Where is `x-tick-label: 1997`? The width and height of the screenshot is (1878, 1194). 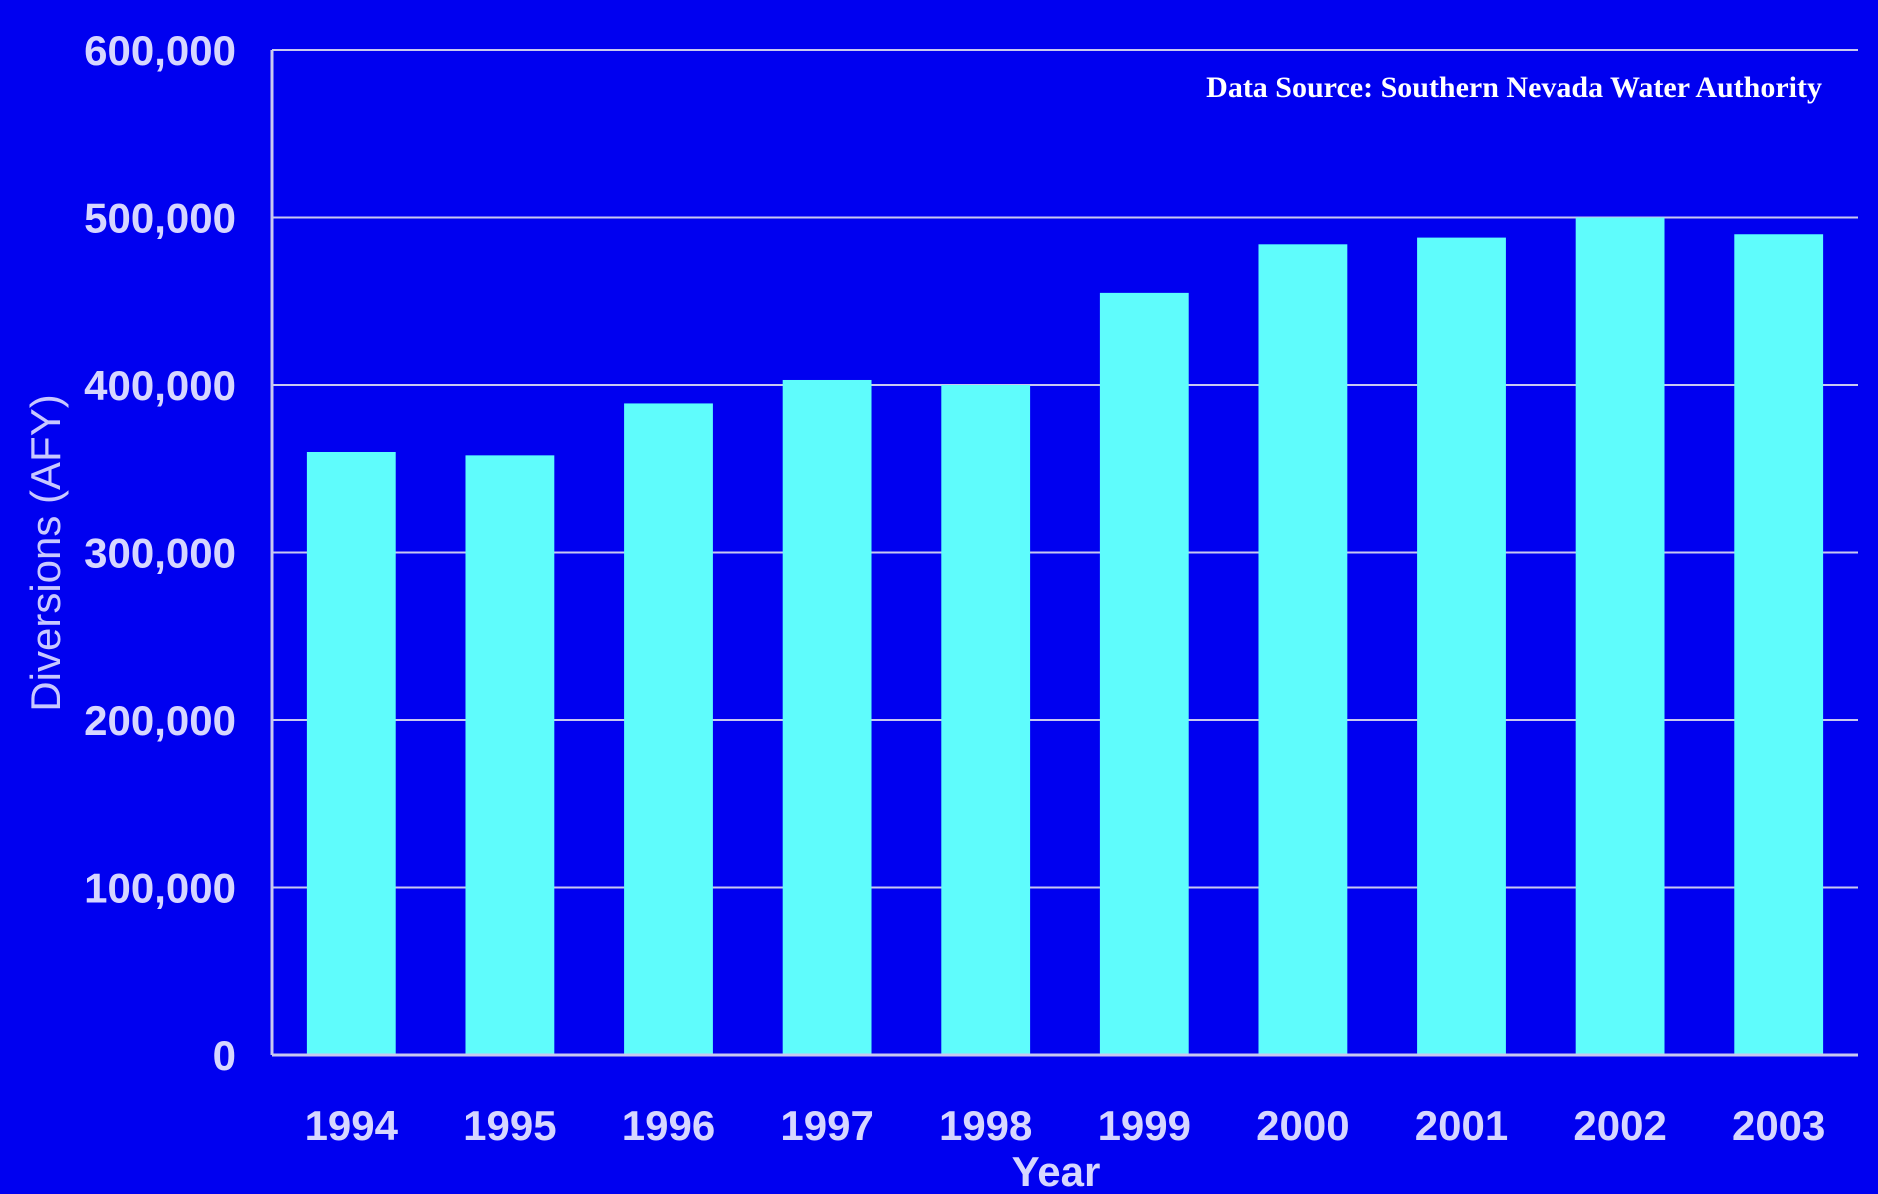
x-tick-label: 1997 is located at coordinates (826, 1125).